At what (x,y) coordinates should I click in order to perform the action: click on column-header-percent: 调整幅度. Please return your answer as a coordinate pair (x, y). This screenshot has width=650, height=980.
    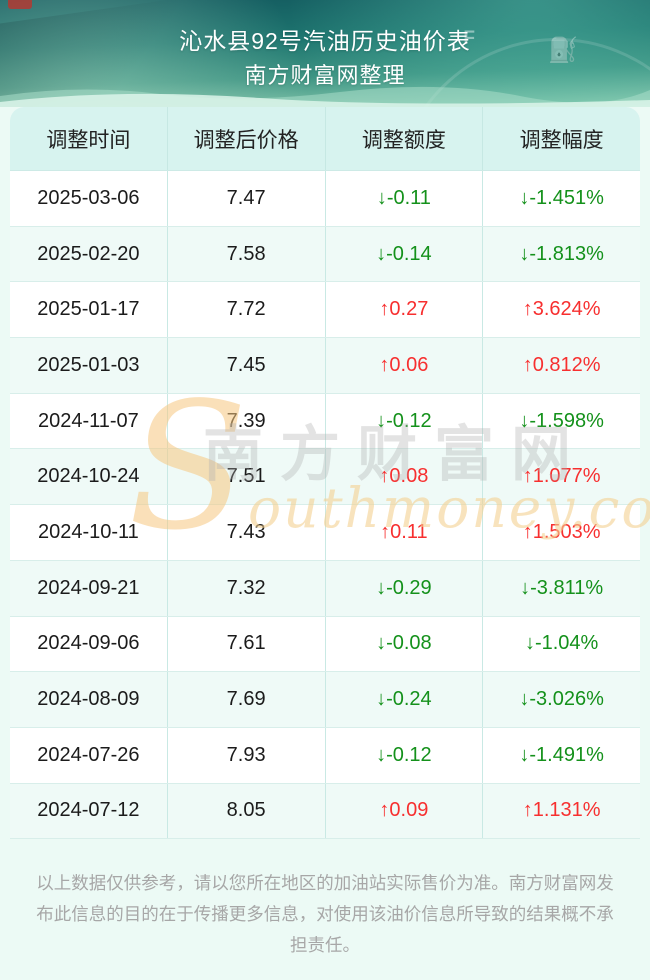
    Looking at the image, I should click on (561, 140).